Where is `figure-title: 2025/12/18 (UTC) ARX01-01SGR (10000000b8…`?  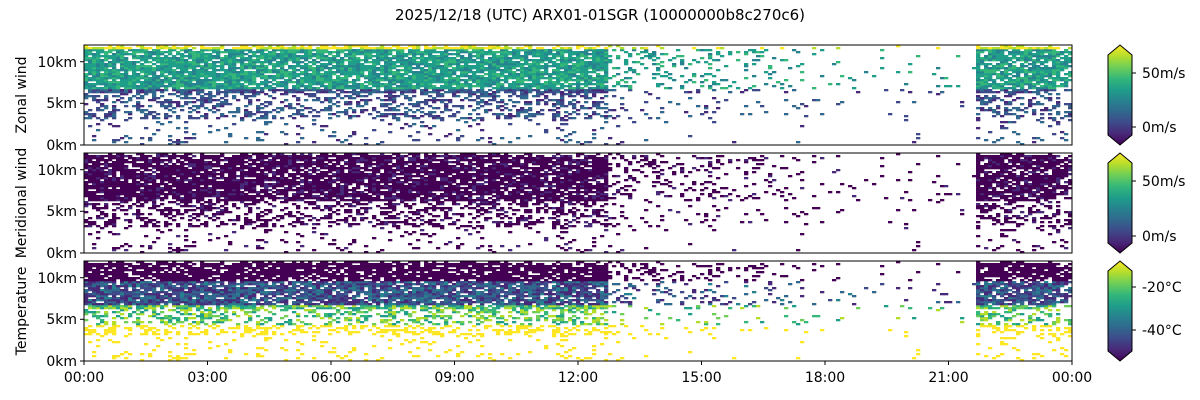 figure-title: 2025/12/18 (UTC) ARX01-01SGR (10000000b8… is located at coordinates (600, 15).